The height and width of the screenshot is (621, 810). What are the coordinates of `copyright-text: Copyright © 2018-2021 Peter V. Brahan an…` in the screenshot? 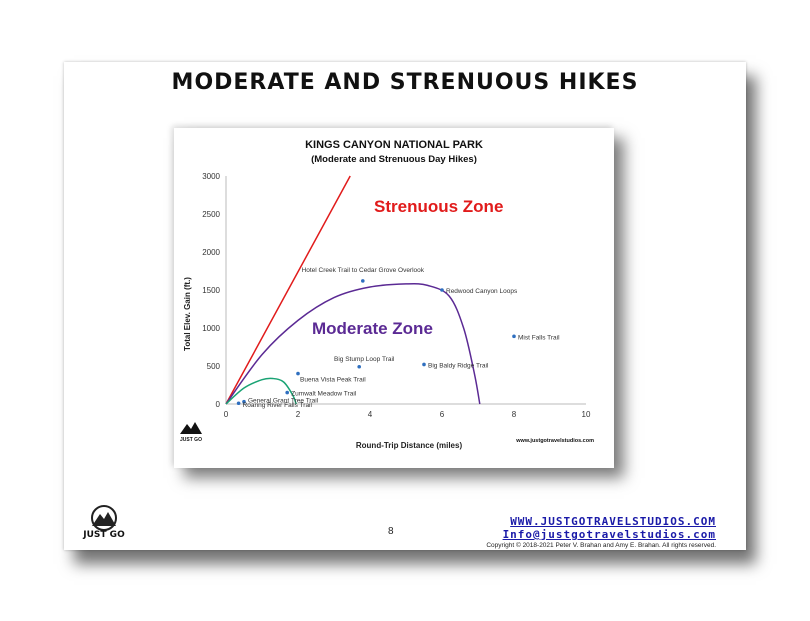 It's located at (601, 545).